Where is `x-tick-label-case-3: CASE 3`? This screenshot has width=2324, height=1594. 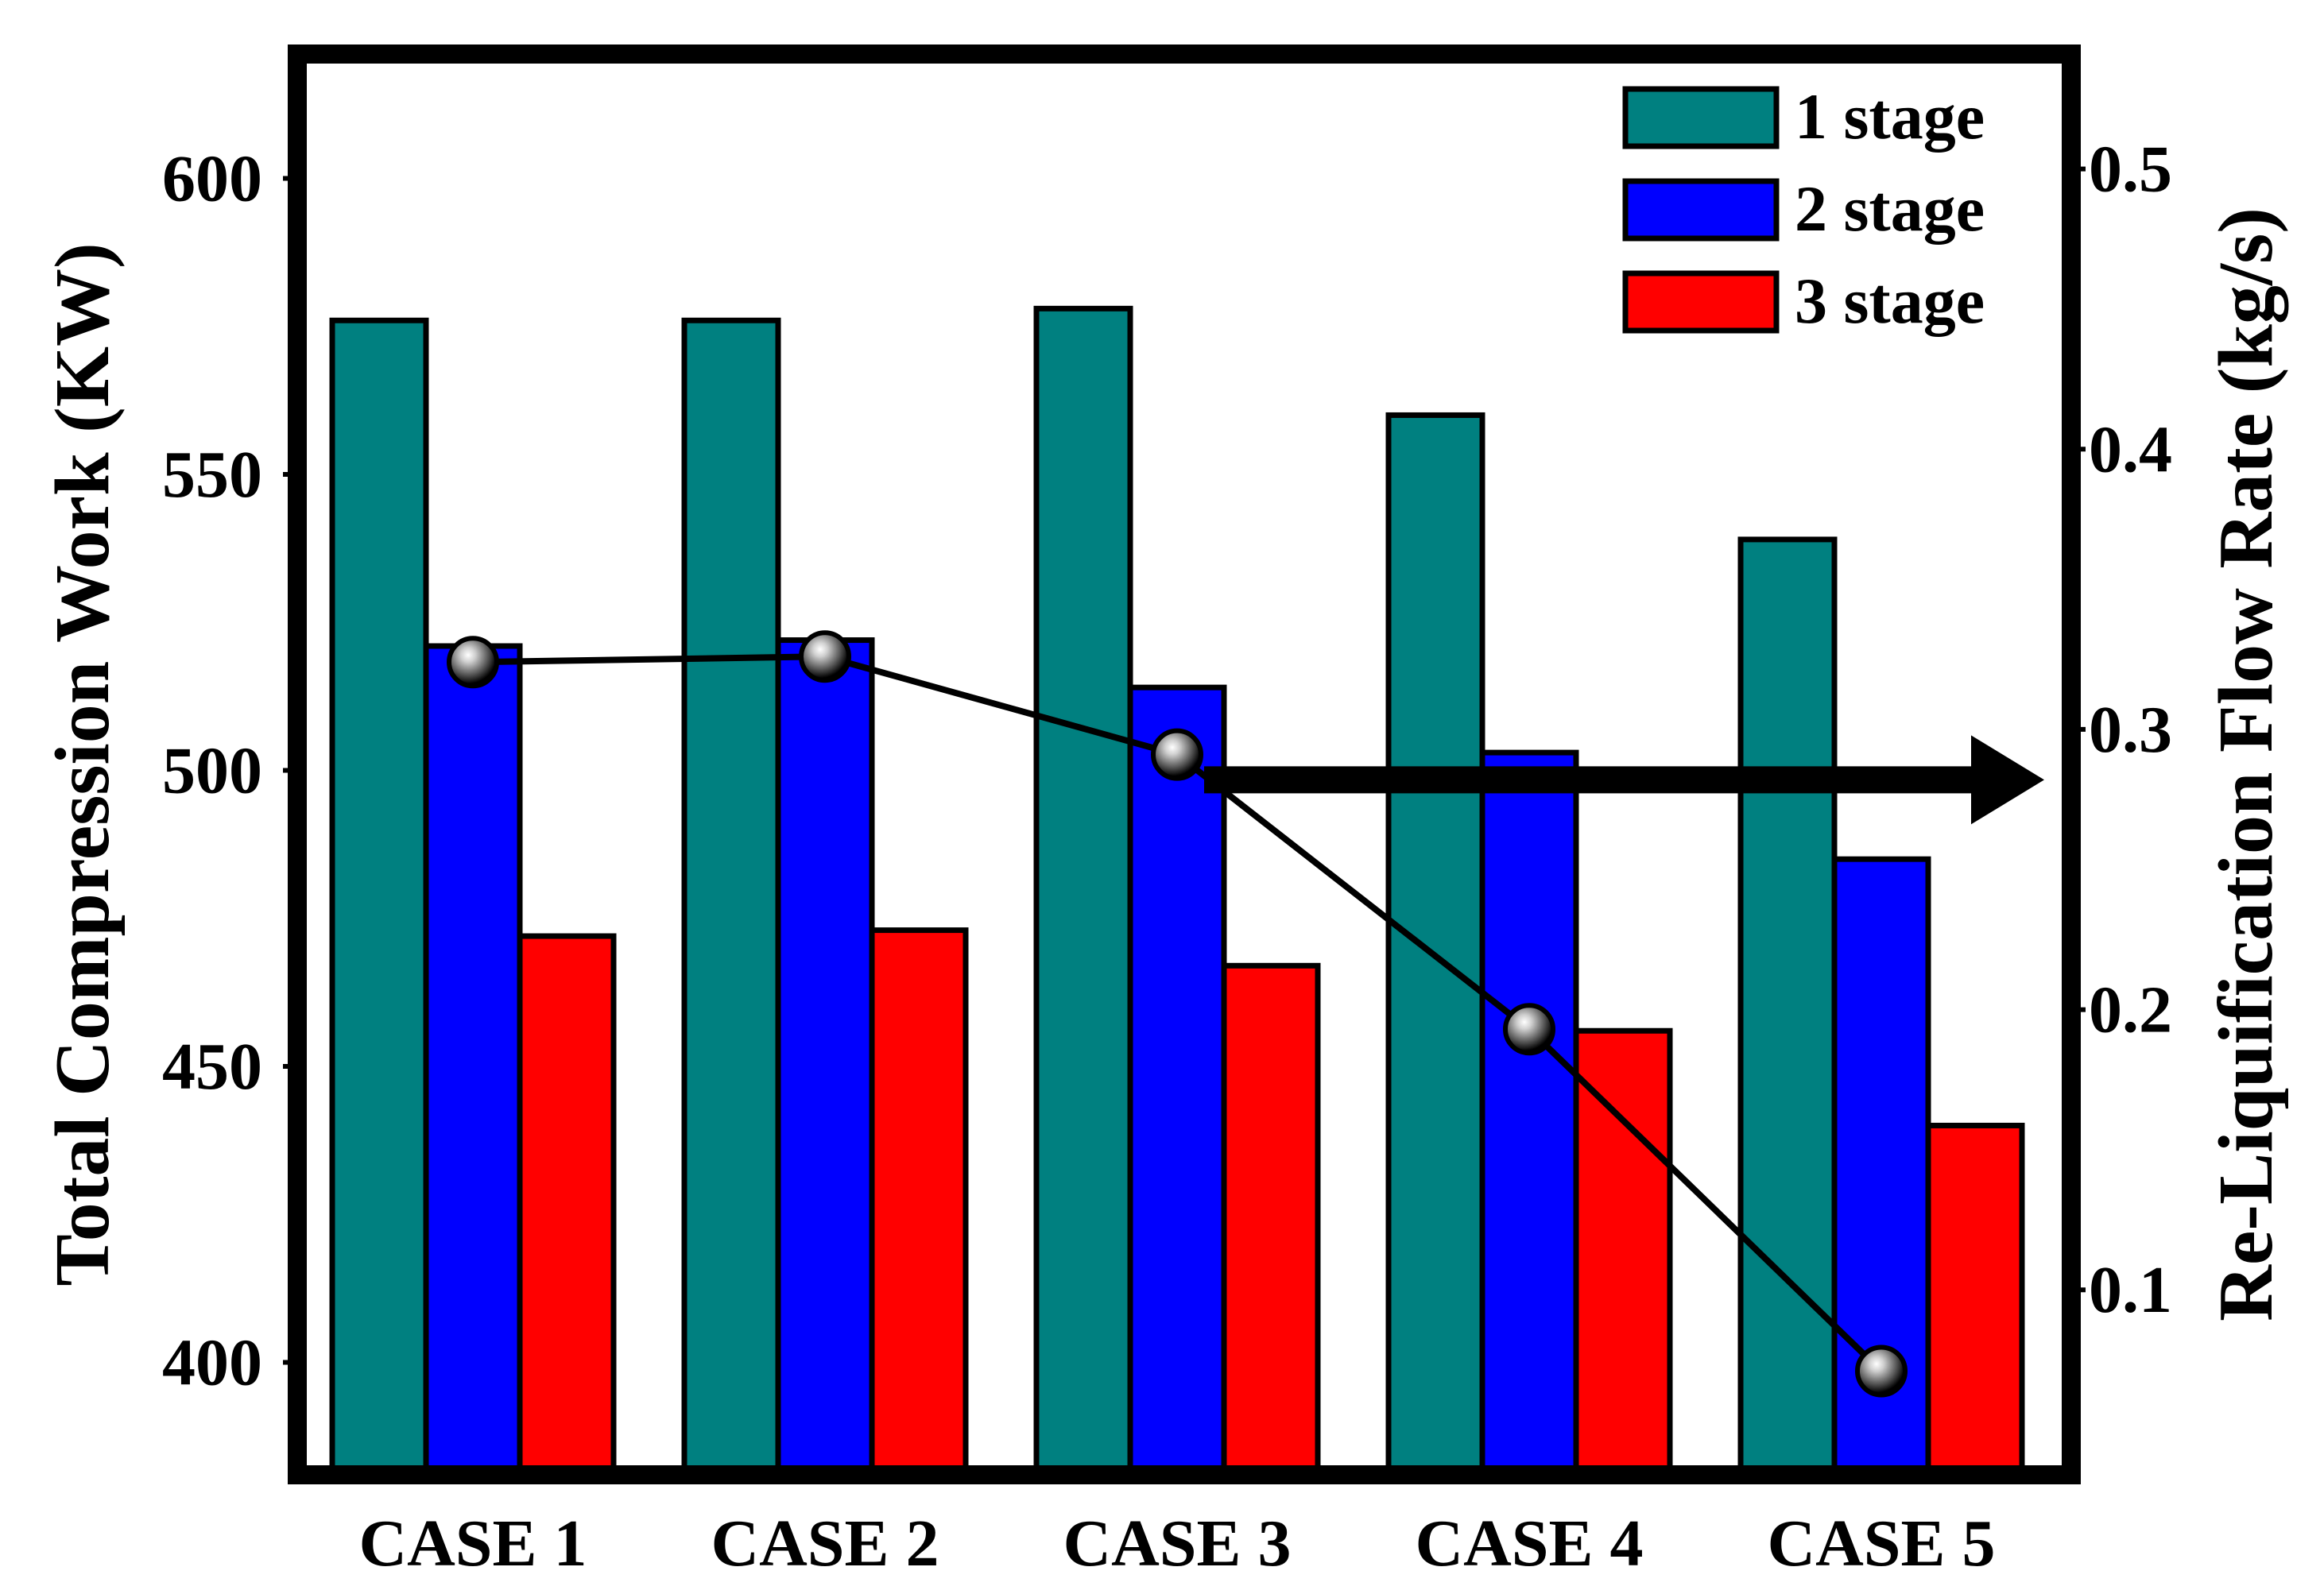 x-tick-label-case-3: CASE 3 is located at coordinates (1177, 1543).